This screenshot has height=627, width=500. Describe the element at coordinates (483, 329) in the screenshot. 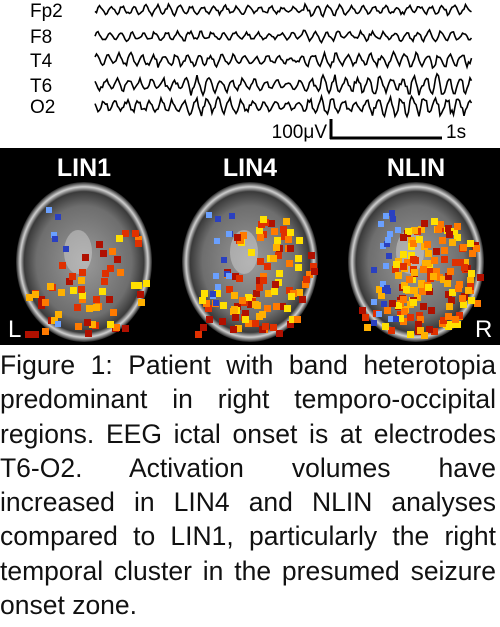

I see `orientation-right: R` at that location.